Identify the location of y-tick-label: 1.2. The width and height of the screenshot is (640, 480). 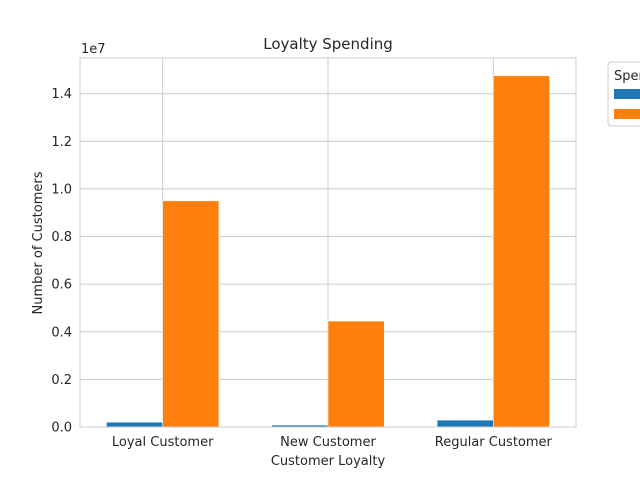
(61, 142).